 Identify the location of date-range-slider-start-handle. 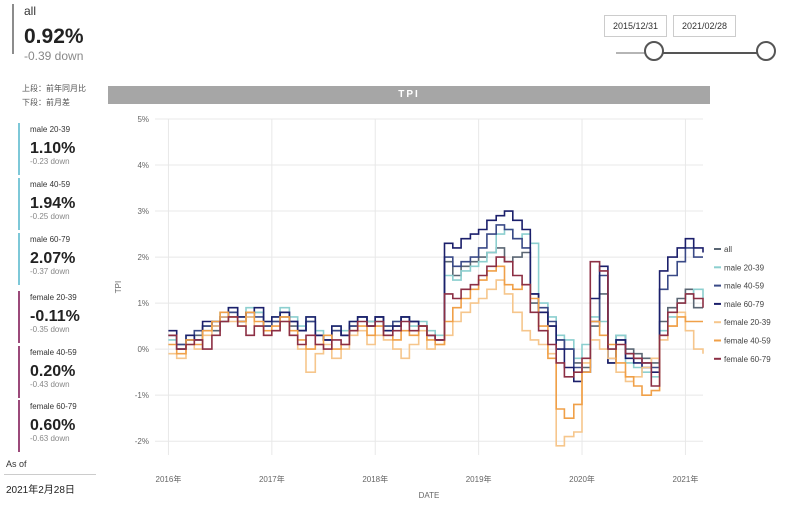
(654, 51).